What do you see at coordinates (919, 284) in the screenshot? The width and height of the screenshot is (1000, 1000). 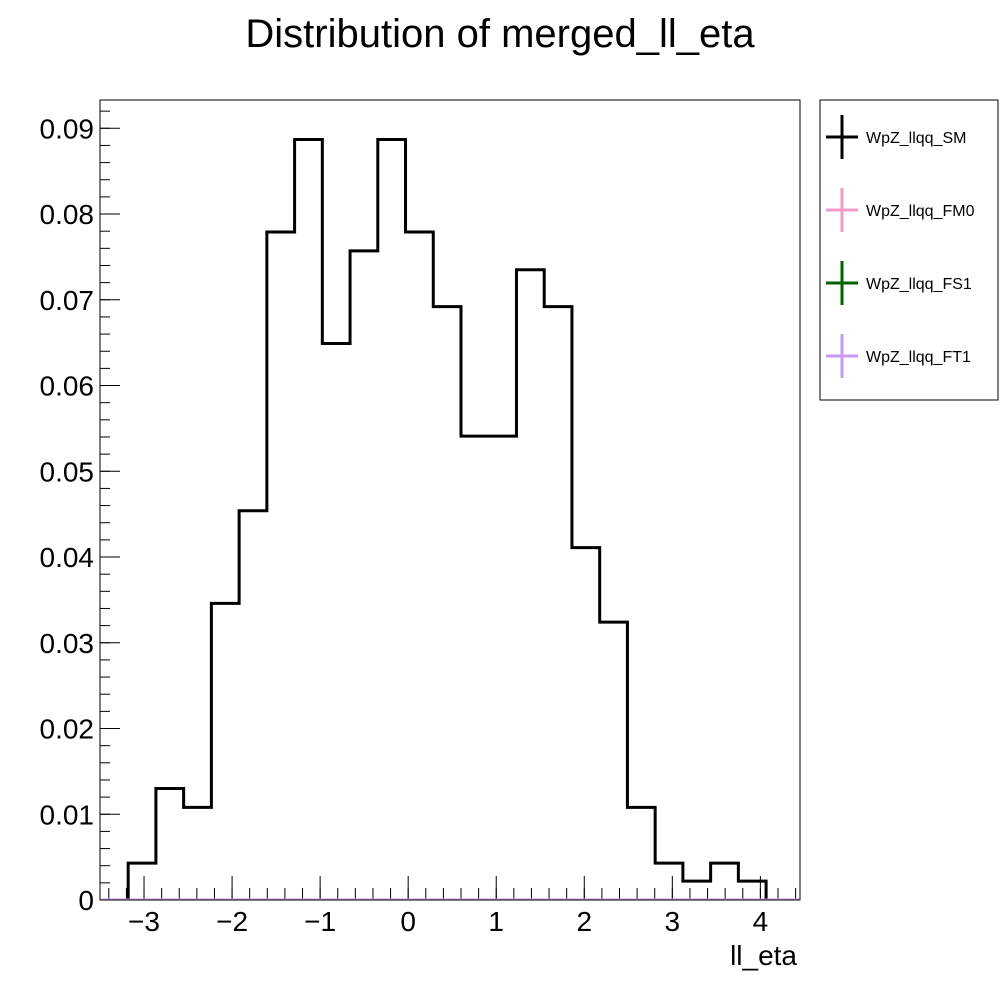 I see `legend-label: WpZ_llqq_FS1` at bounding box center [919, 284].